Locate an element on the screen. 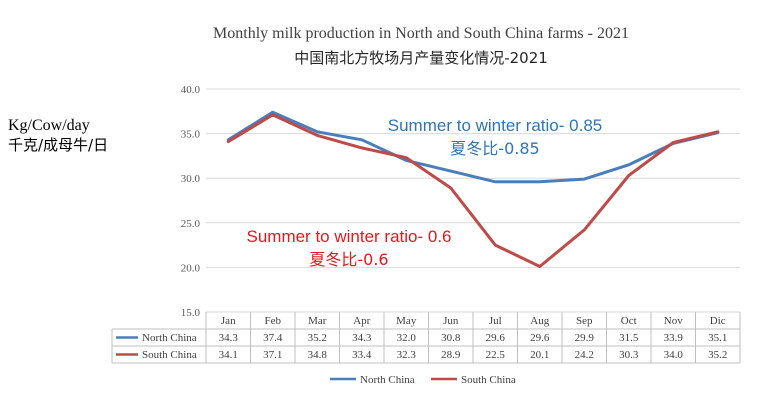  annotation-ratio: Summer to winter ratio- 0.85 is located at coordinates (495, 125).